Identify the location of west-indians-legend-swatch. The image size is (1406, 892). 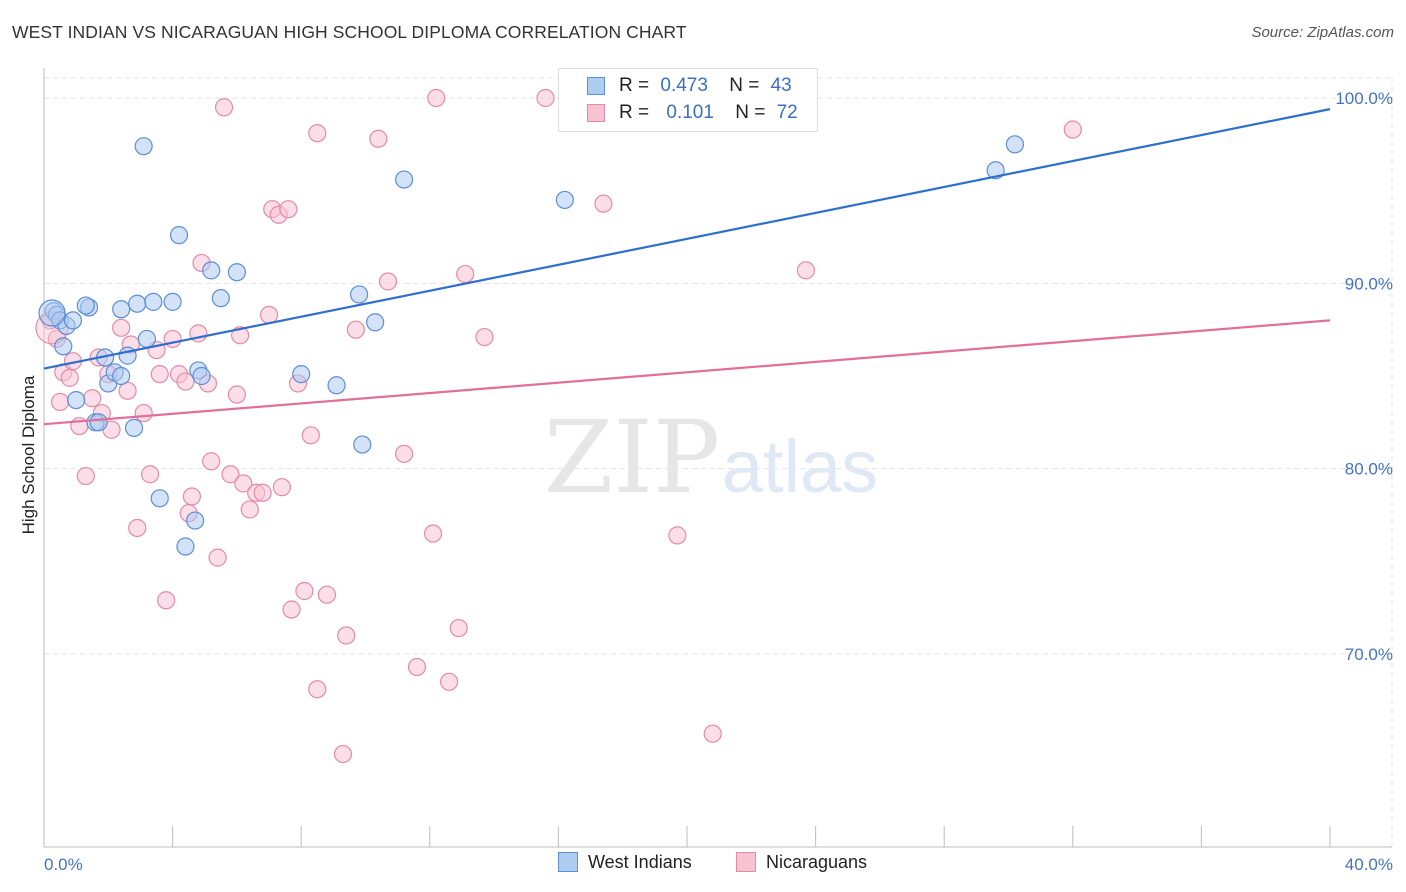
(568, 862).